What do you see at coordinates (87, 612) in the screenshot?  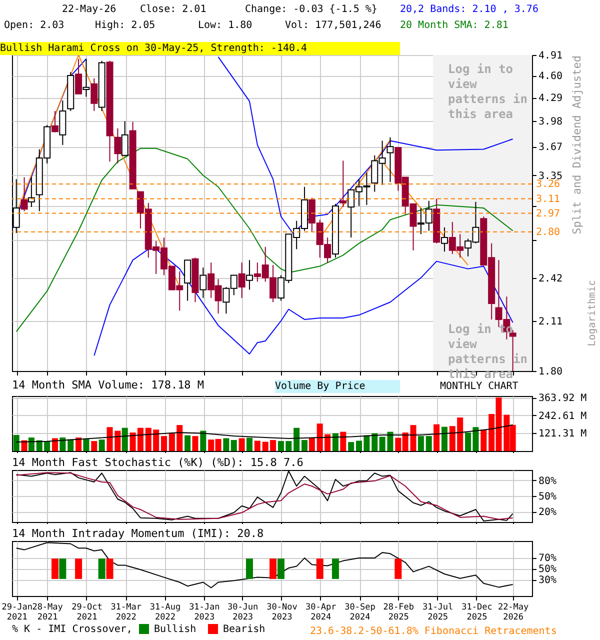 I see `x-tick-label: 29-Oct 2021` at bounding box center [87, 612].